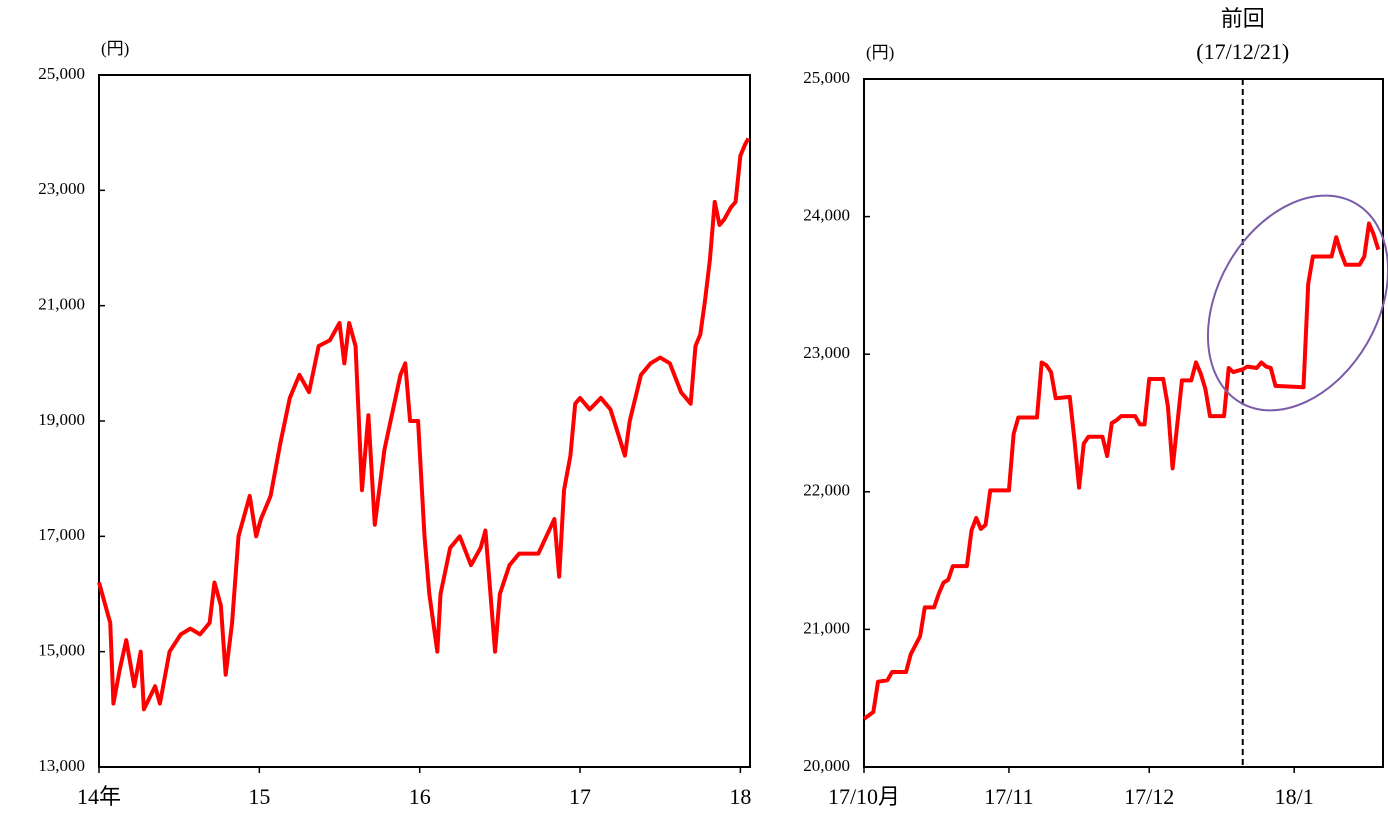 Image resolution: width=1388 pixels, height=814 pixels. What do you see at coordinates (864, 796) in the screenshot?
I see `x-tick-label xt: 17/10月` at bounding box center [864, 796].